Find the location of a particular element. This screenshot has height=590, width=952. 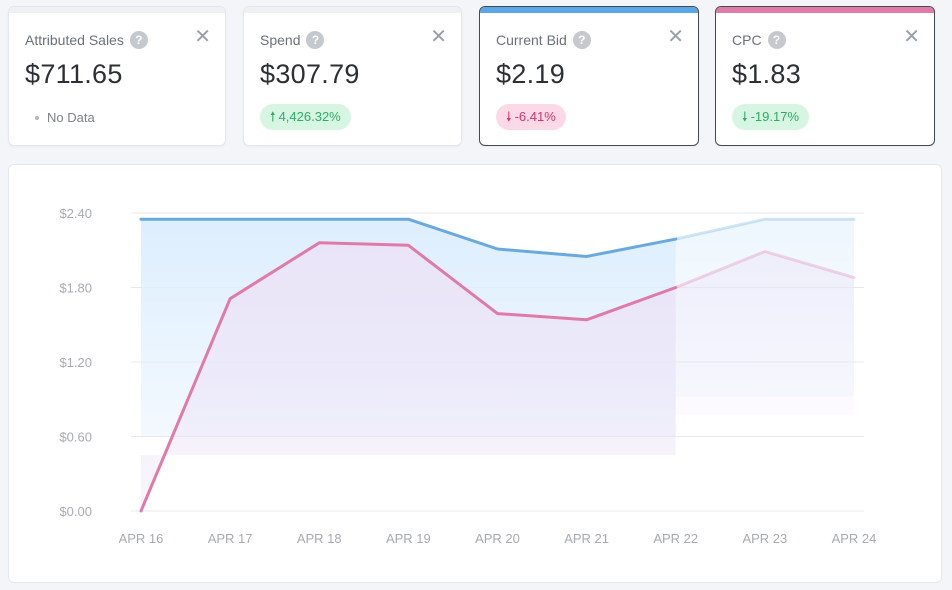

kpi-card-attributed-sales: Attributed Sales ? ✕ $711.65 No Data is located at coordinates (117, 76).